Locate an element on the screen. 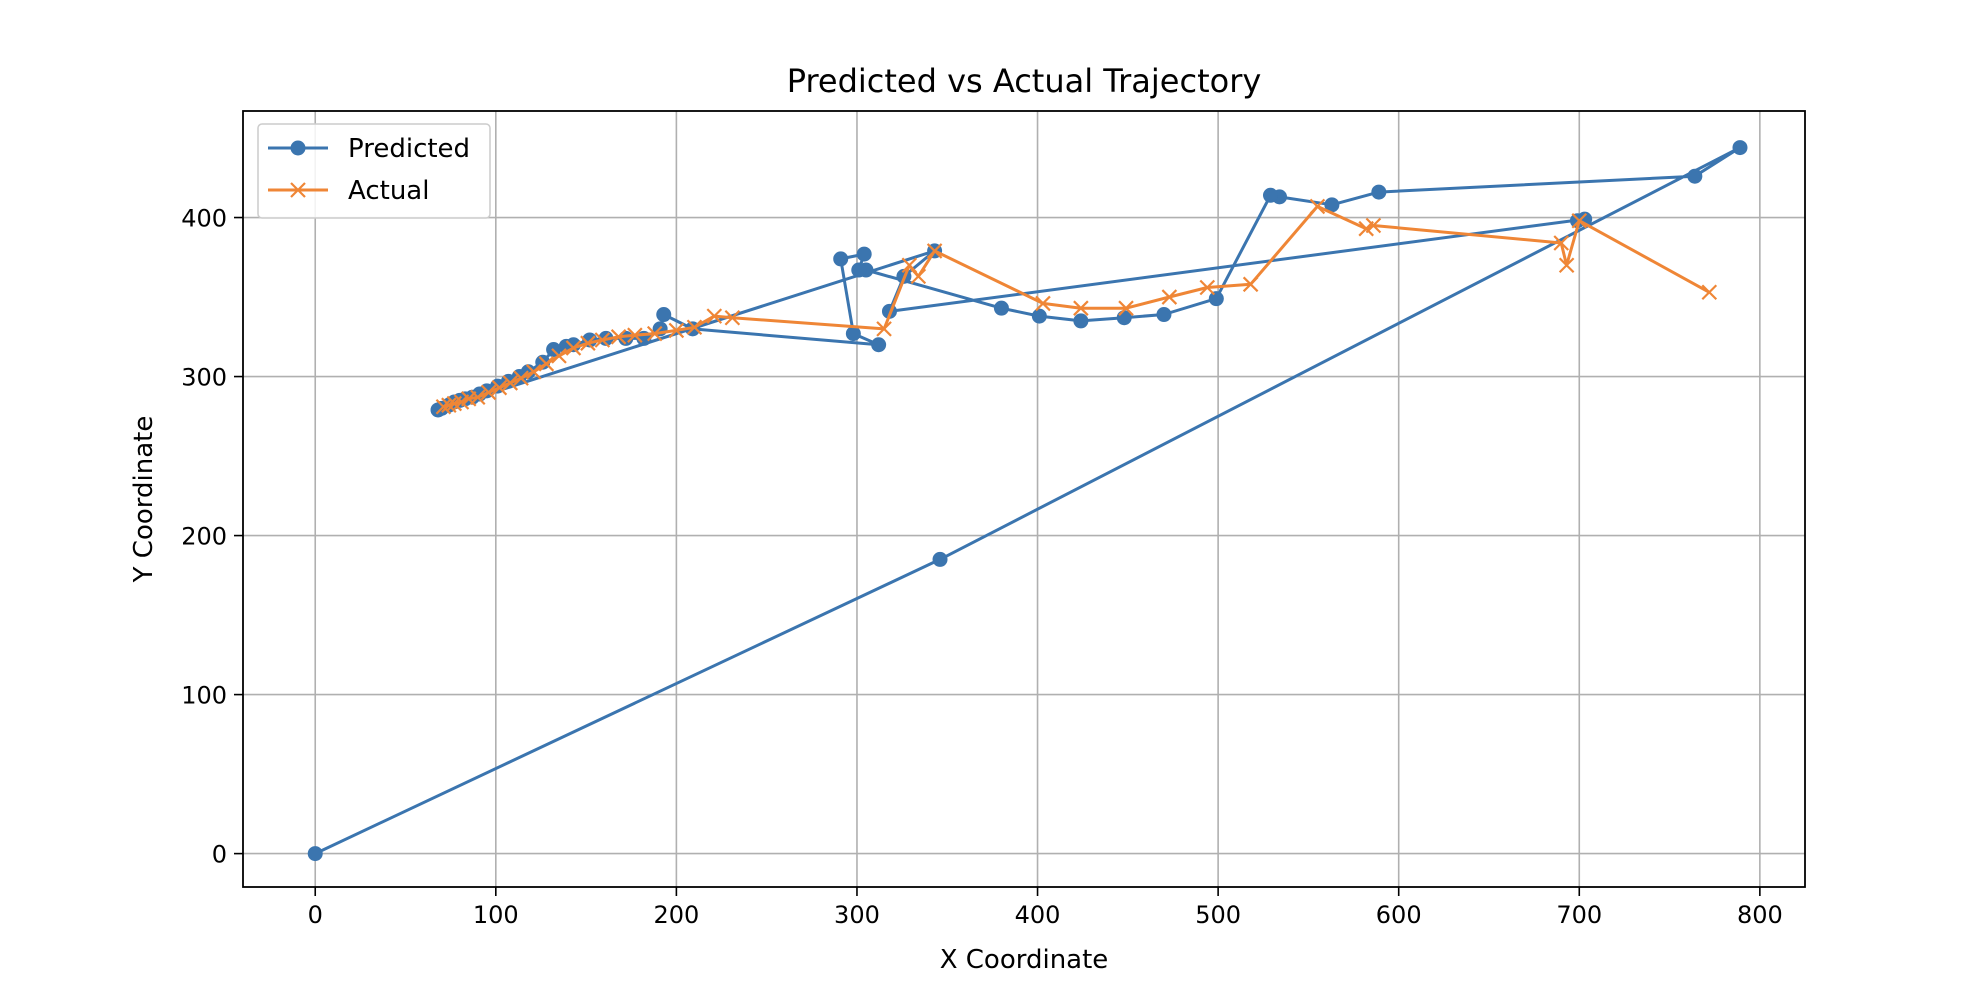 The height and width of the screenshot is (982, 1980). legend: Predicted Actual is located at coordinates (374, 171).